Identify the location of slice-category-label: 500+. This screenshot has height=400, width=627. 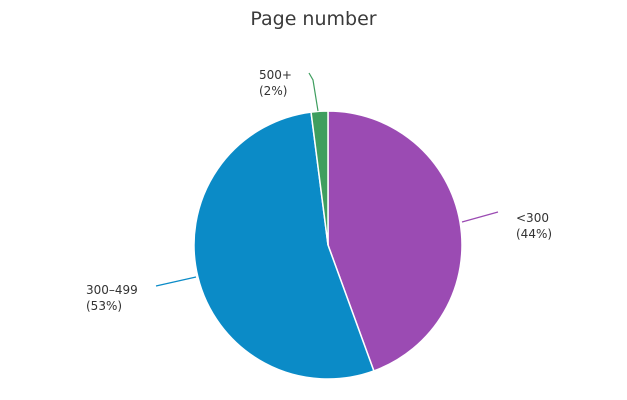
(275, 75).